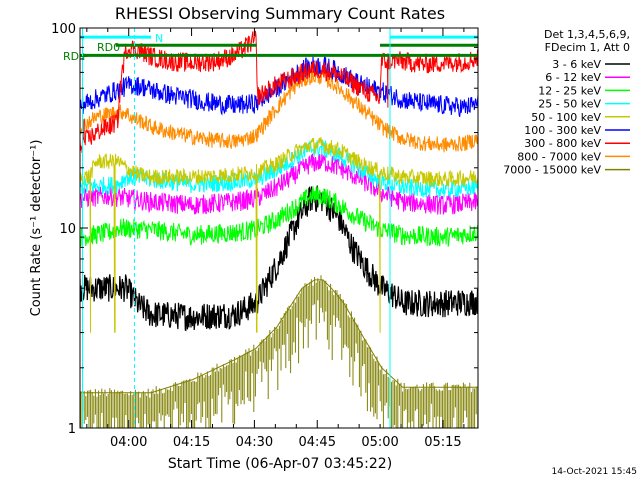 The width and height of the screenshot is (640, 480). Describe the element at coordinates (191, 442) in the screenshot. I see `x-tick-label: 04:15` at that location.